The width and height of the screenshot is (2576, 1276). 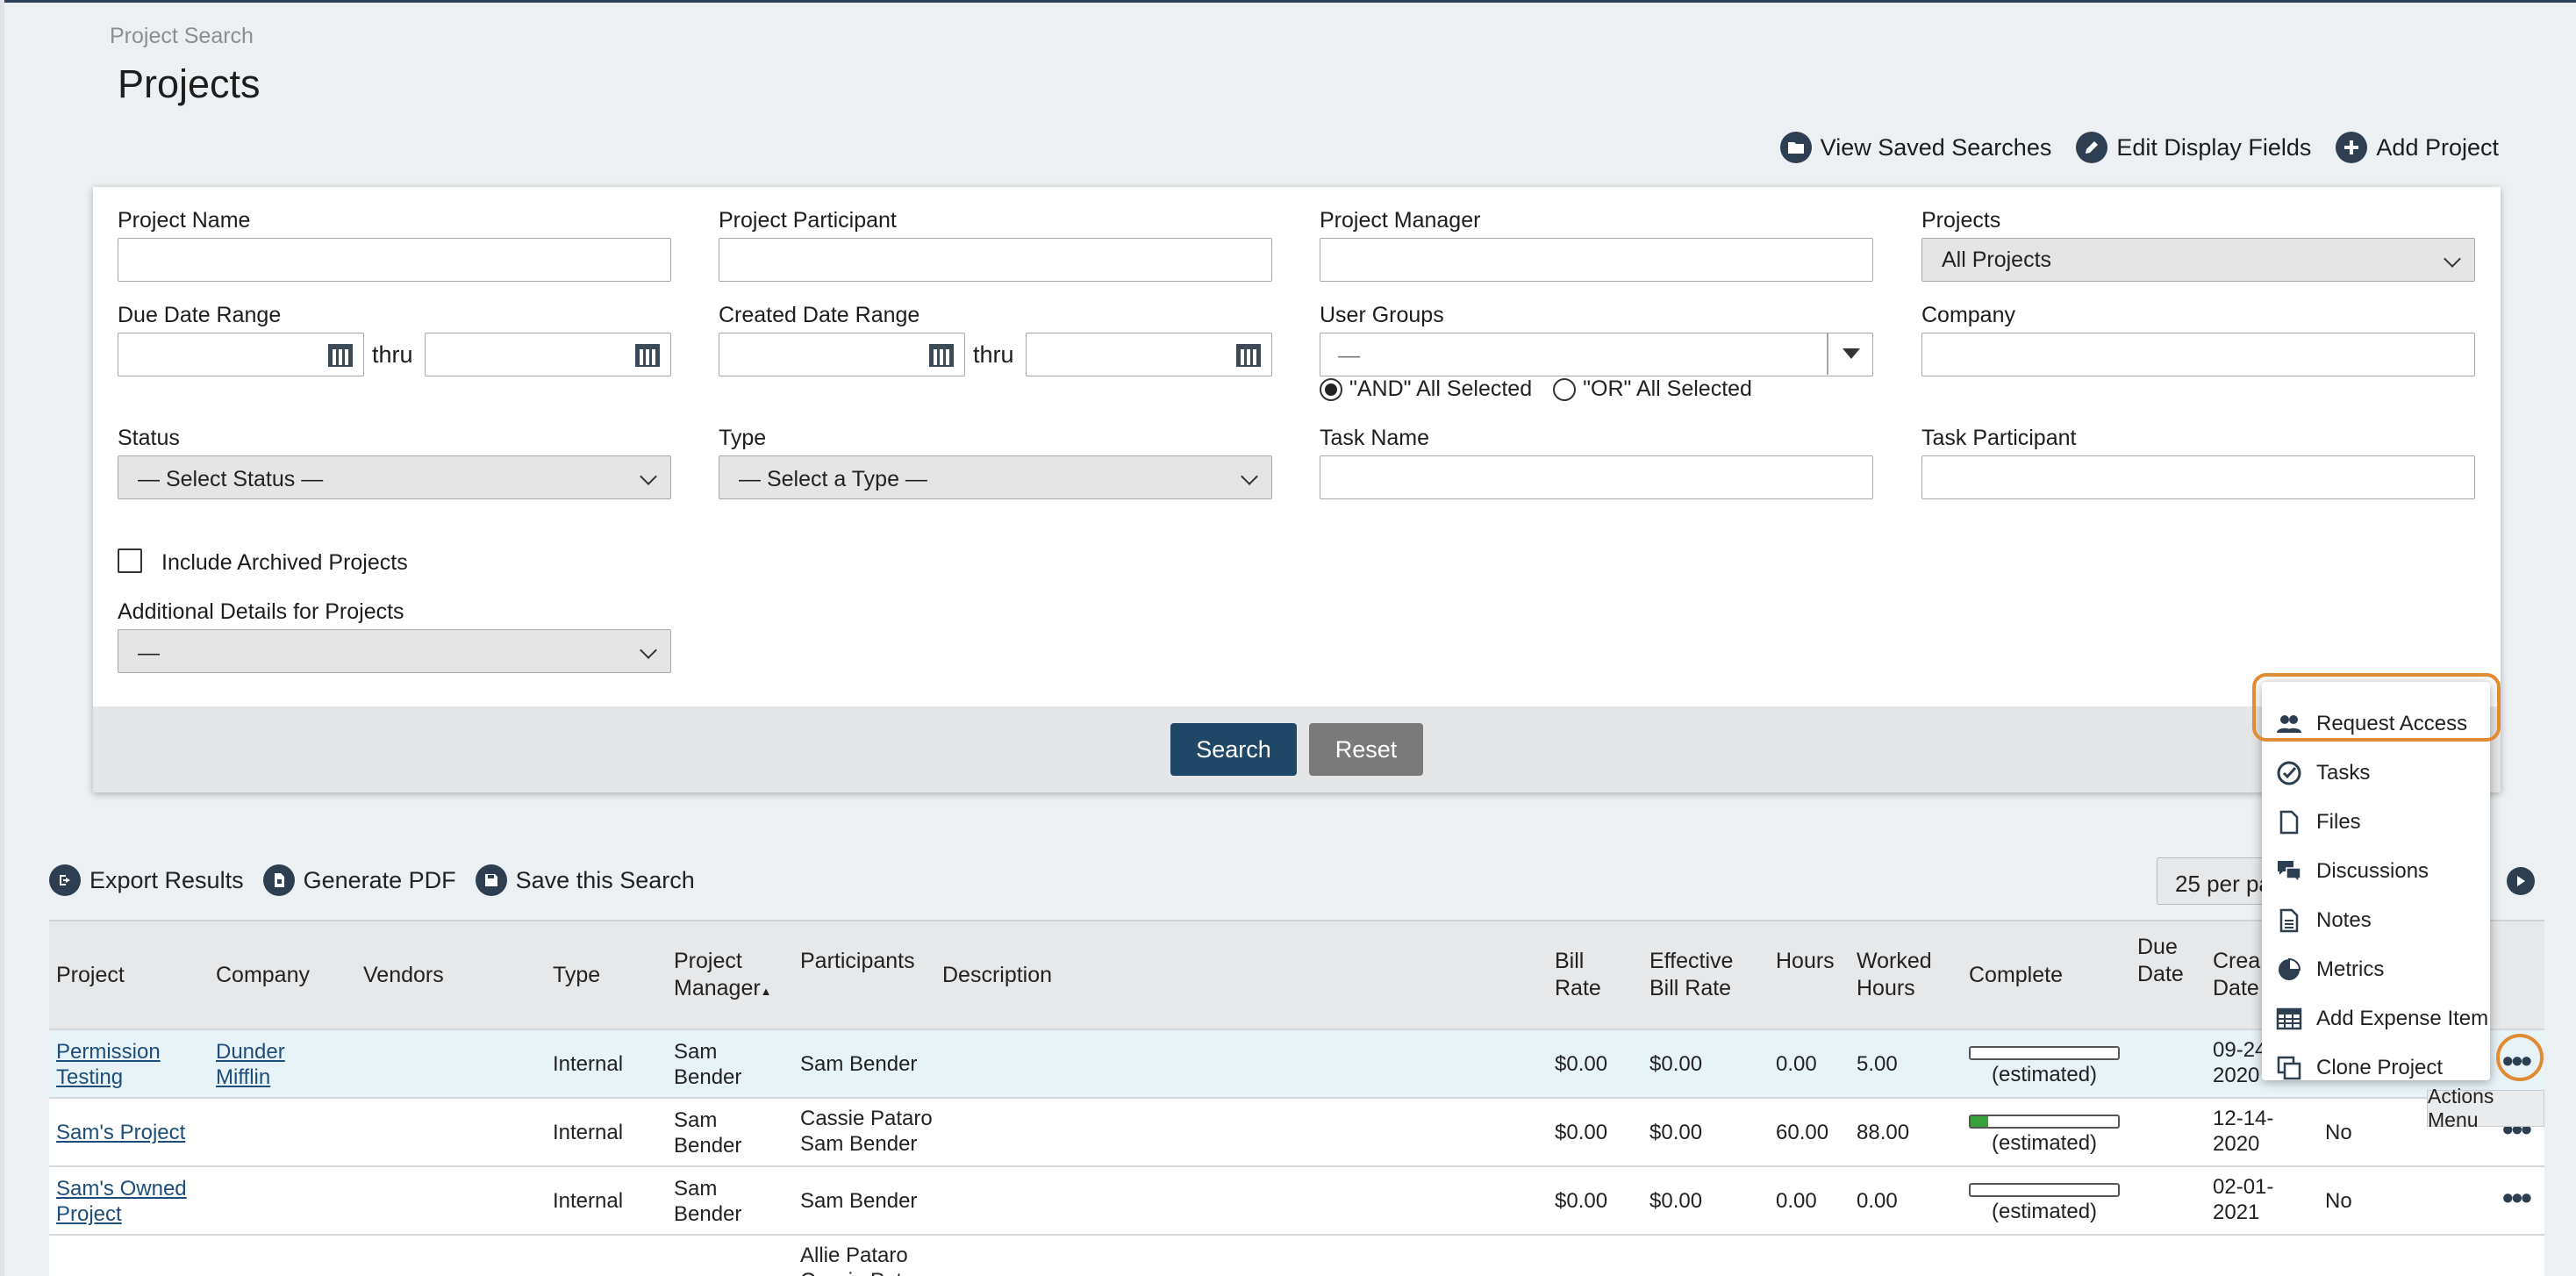 What do you see at coordinates (1400, 220) in the screenshot?
I see `project-manager-label: Project Manager` at bounding box center [1400, 220].